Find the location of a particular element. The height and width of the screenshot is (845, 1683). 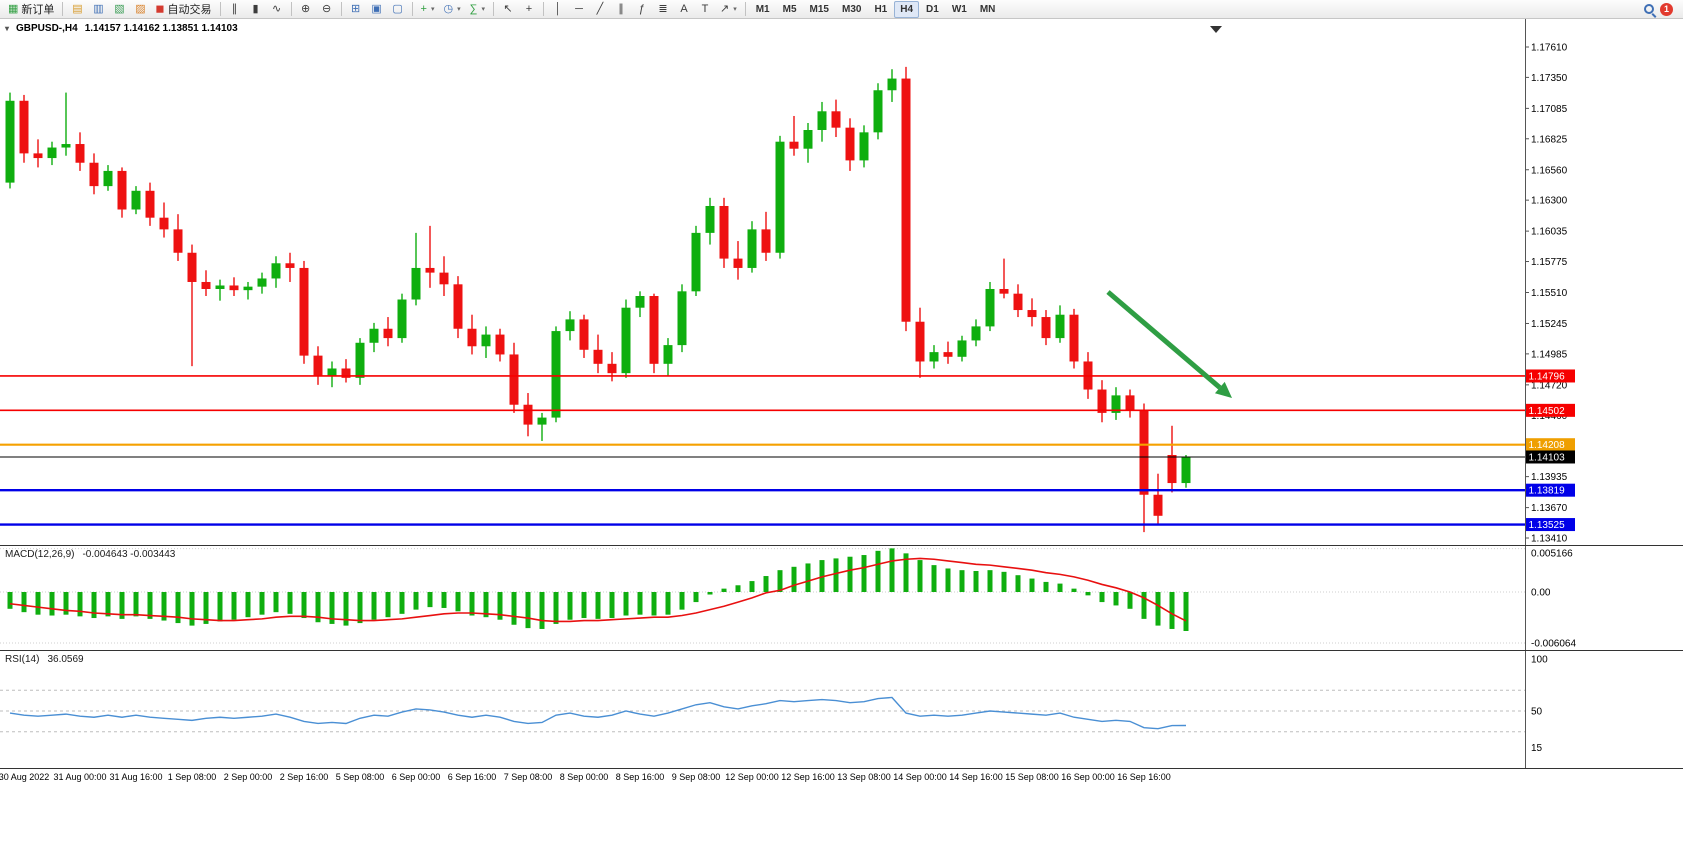

cursor-button: ↖ is located at coordinates (508, 9).